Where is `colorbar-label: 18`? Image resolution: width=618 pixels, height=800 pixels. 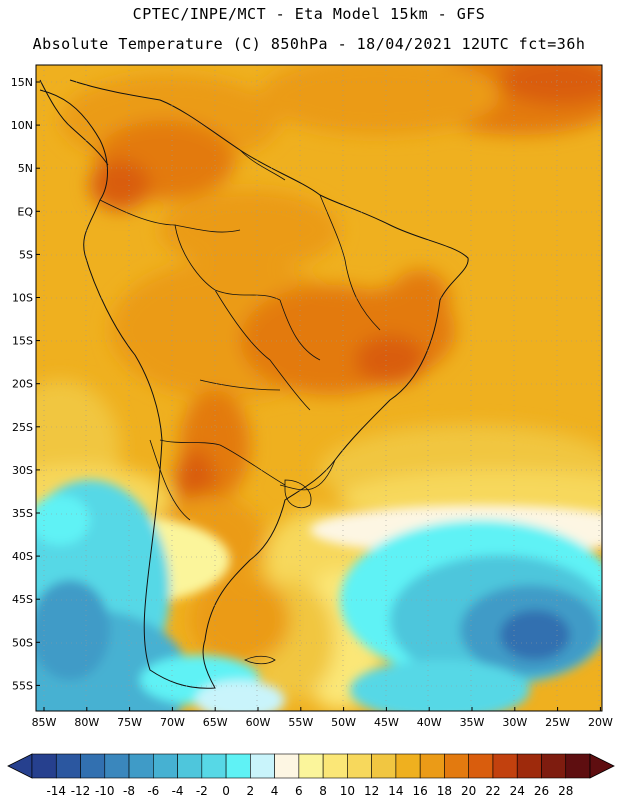 colorbar-label: 18 is located at coordinates (444, 791).